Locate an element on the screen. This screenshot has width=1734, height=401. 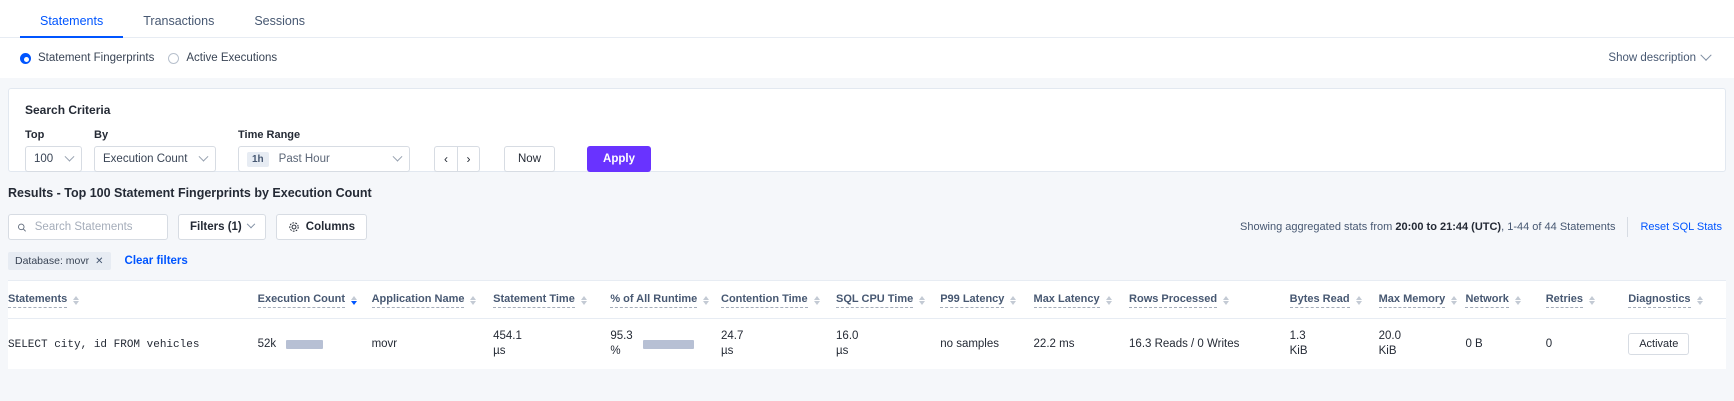
col-p99-latency: P99 Latency is located at coordinates (987, 300).